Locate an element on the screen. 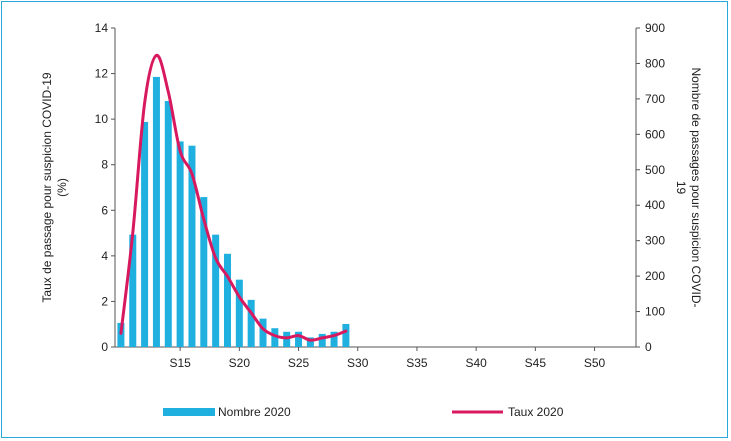 The height and width of the screenshot is (441, 731). x-tick-label: S45 is located at coordinates (536, 363).